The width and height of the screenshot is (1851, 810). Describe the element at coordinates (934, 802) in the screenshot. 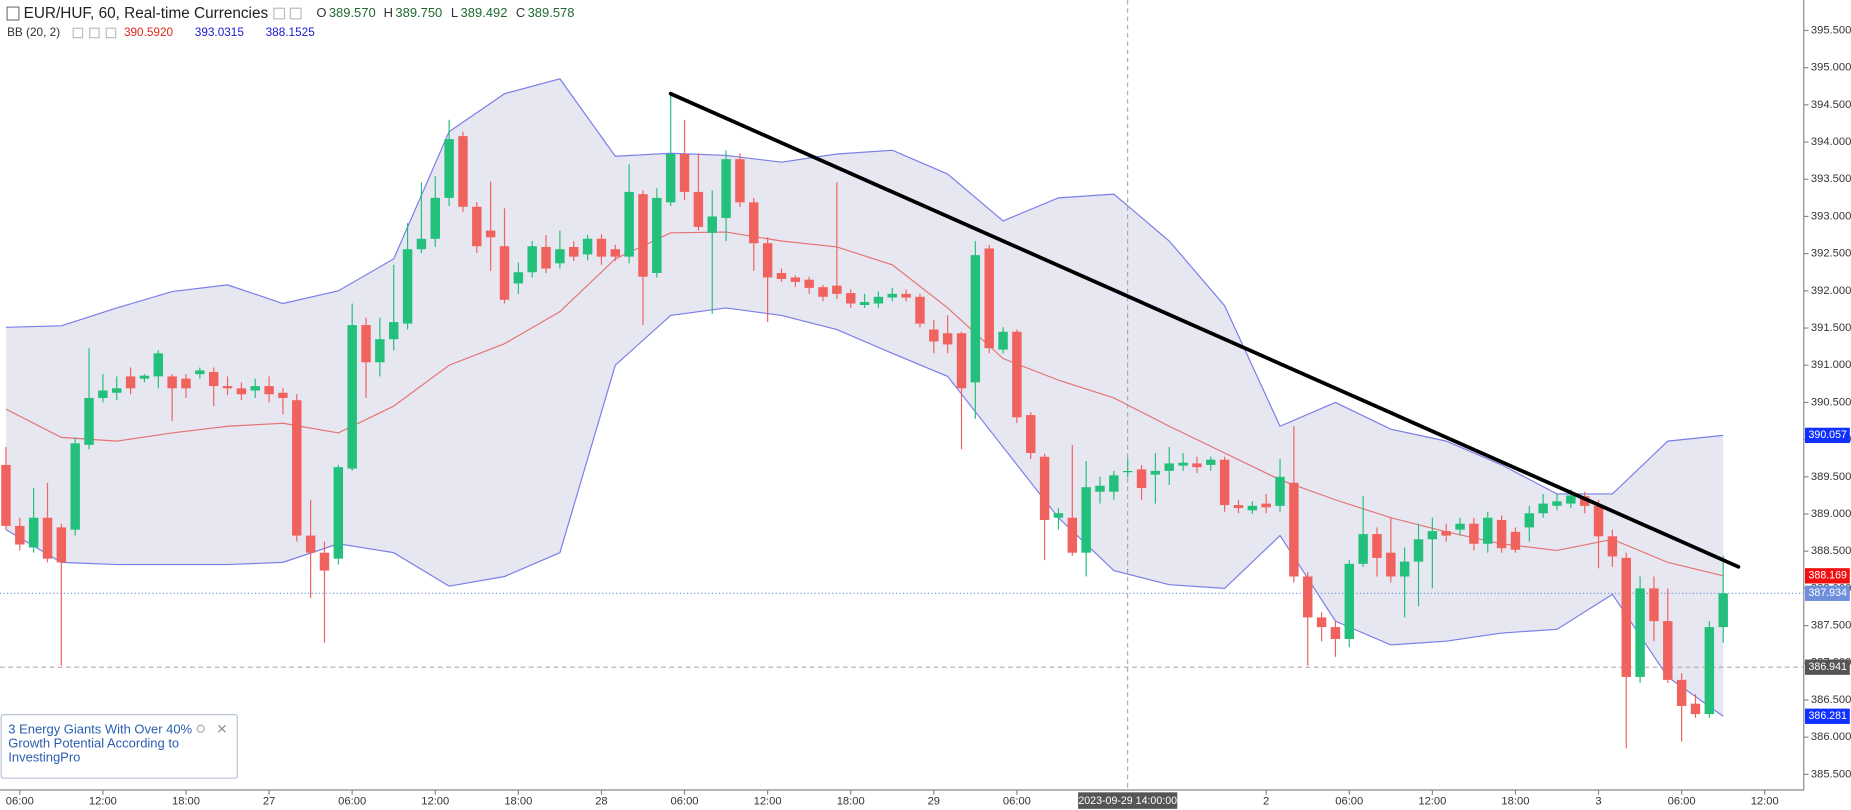

I see `x-tick-label: 29` at that location.